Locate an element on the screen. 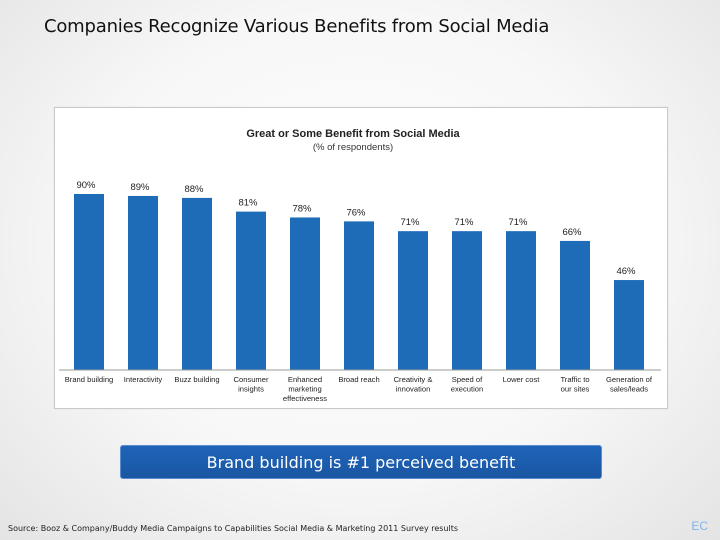  tick-label: Lower cost is located at coordinates (522, 379).